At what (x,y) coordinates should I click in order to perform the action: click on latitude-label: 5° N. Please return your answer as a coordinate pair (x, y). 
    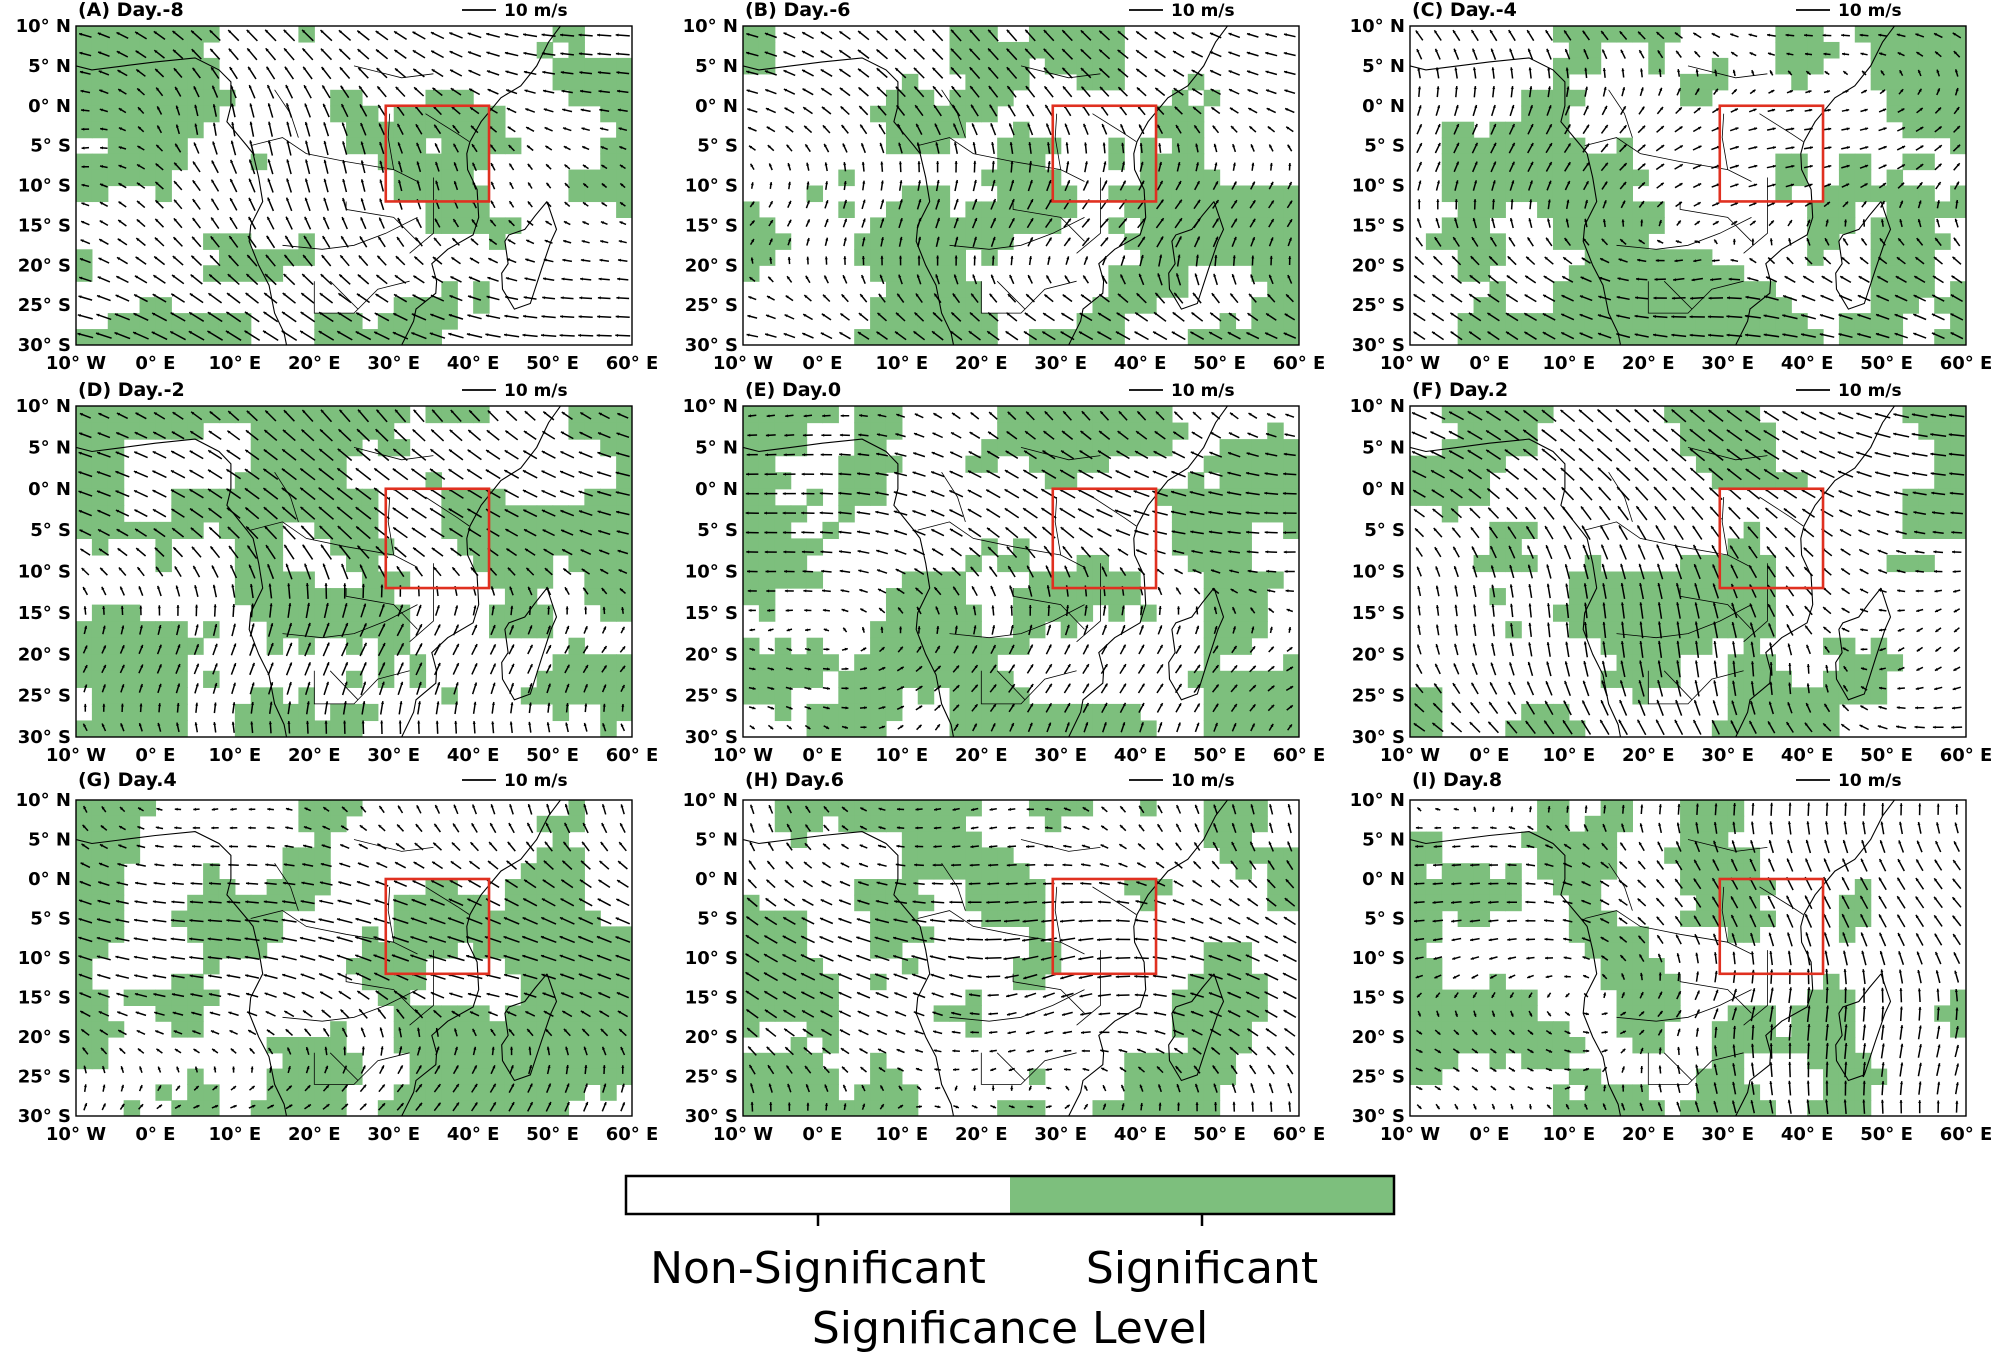
    Looking at the image, I should click on (716, 66).